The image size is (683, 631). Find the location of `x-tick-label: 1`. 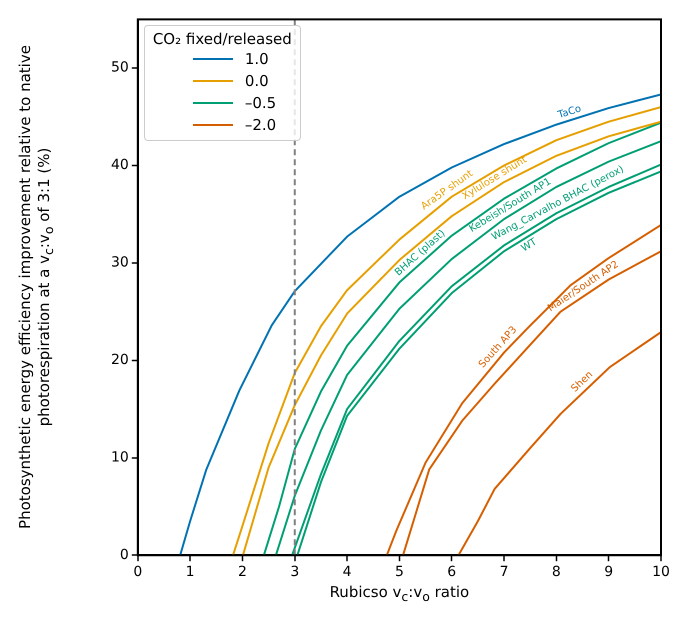

x-tick-label: 1 is located at coordinates (190, 572).